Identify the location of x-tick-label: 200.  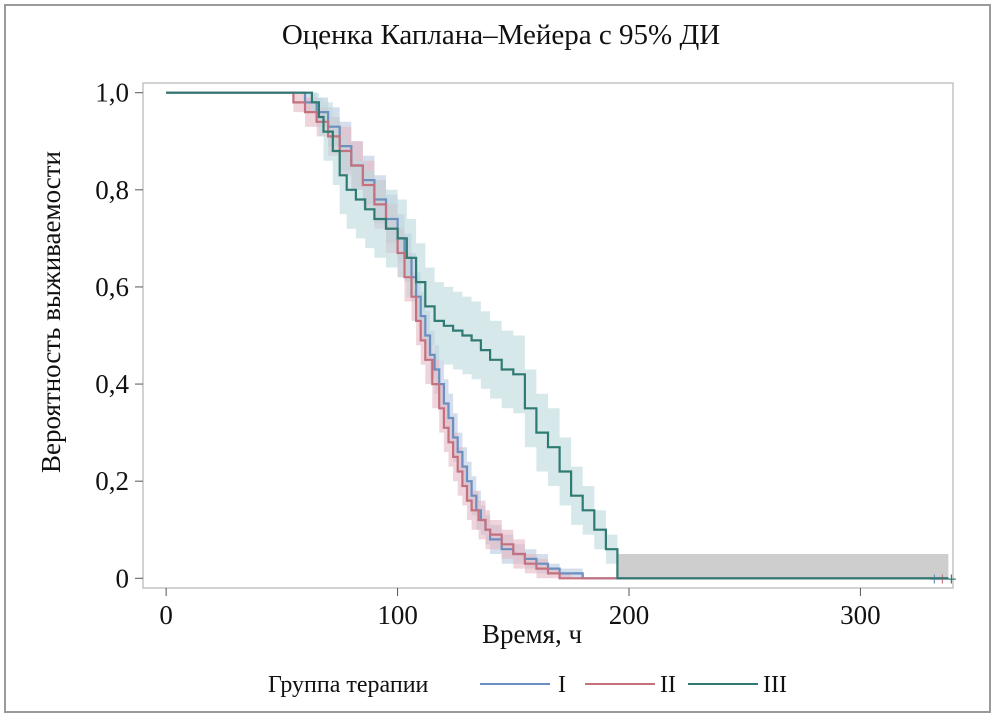
(629, 615).